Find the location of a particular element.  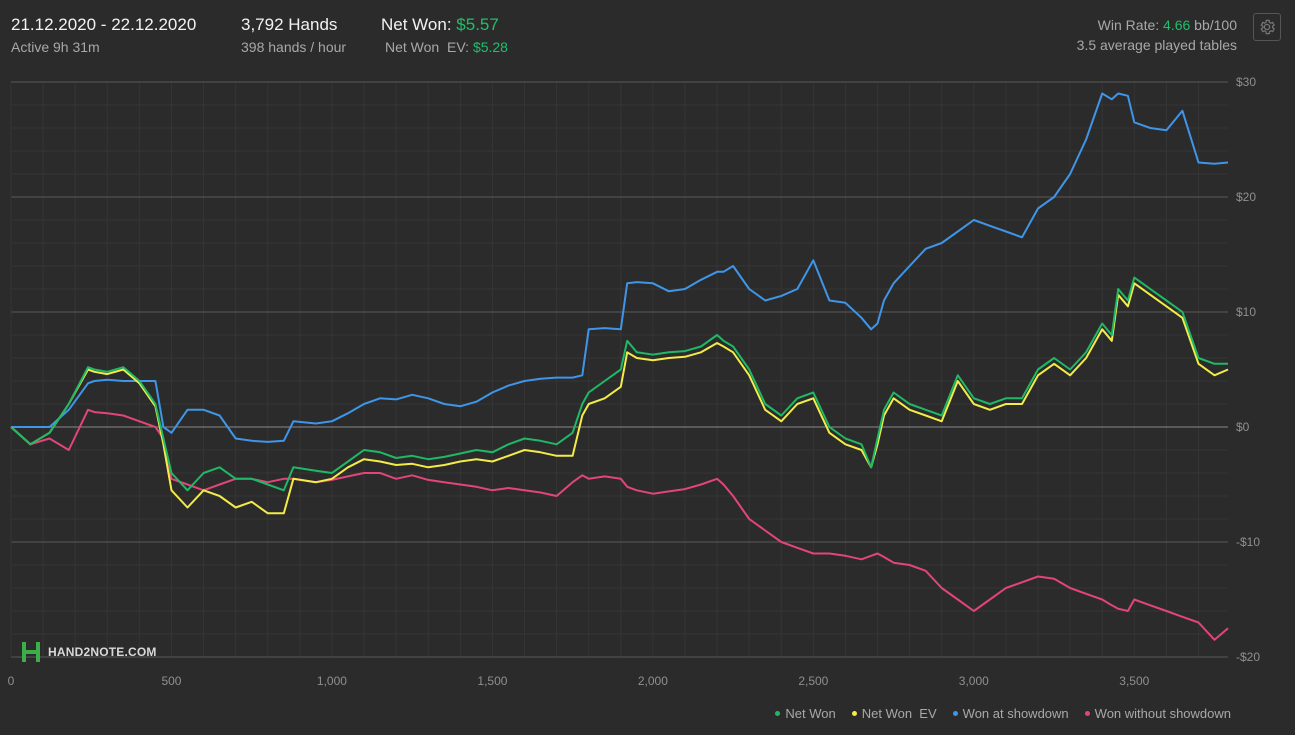

win-rate-unit: bb/100 is located at coordinates (1215, 25).